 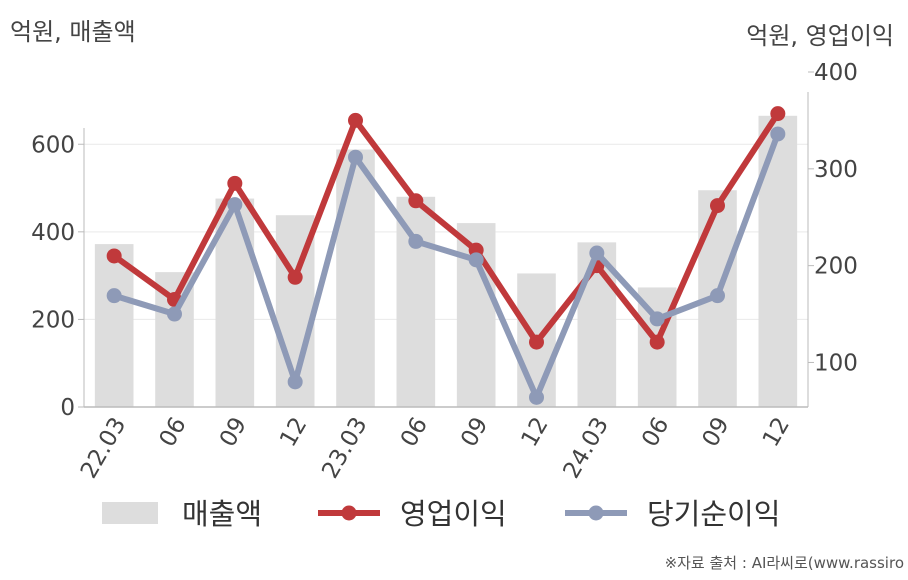 What do you see at coordinates (586, 448) in the screenshot?
I see `x-tick-label: 24.03` at bounding box center [586, 448].